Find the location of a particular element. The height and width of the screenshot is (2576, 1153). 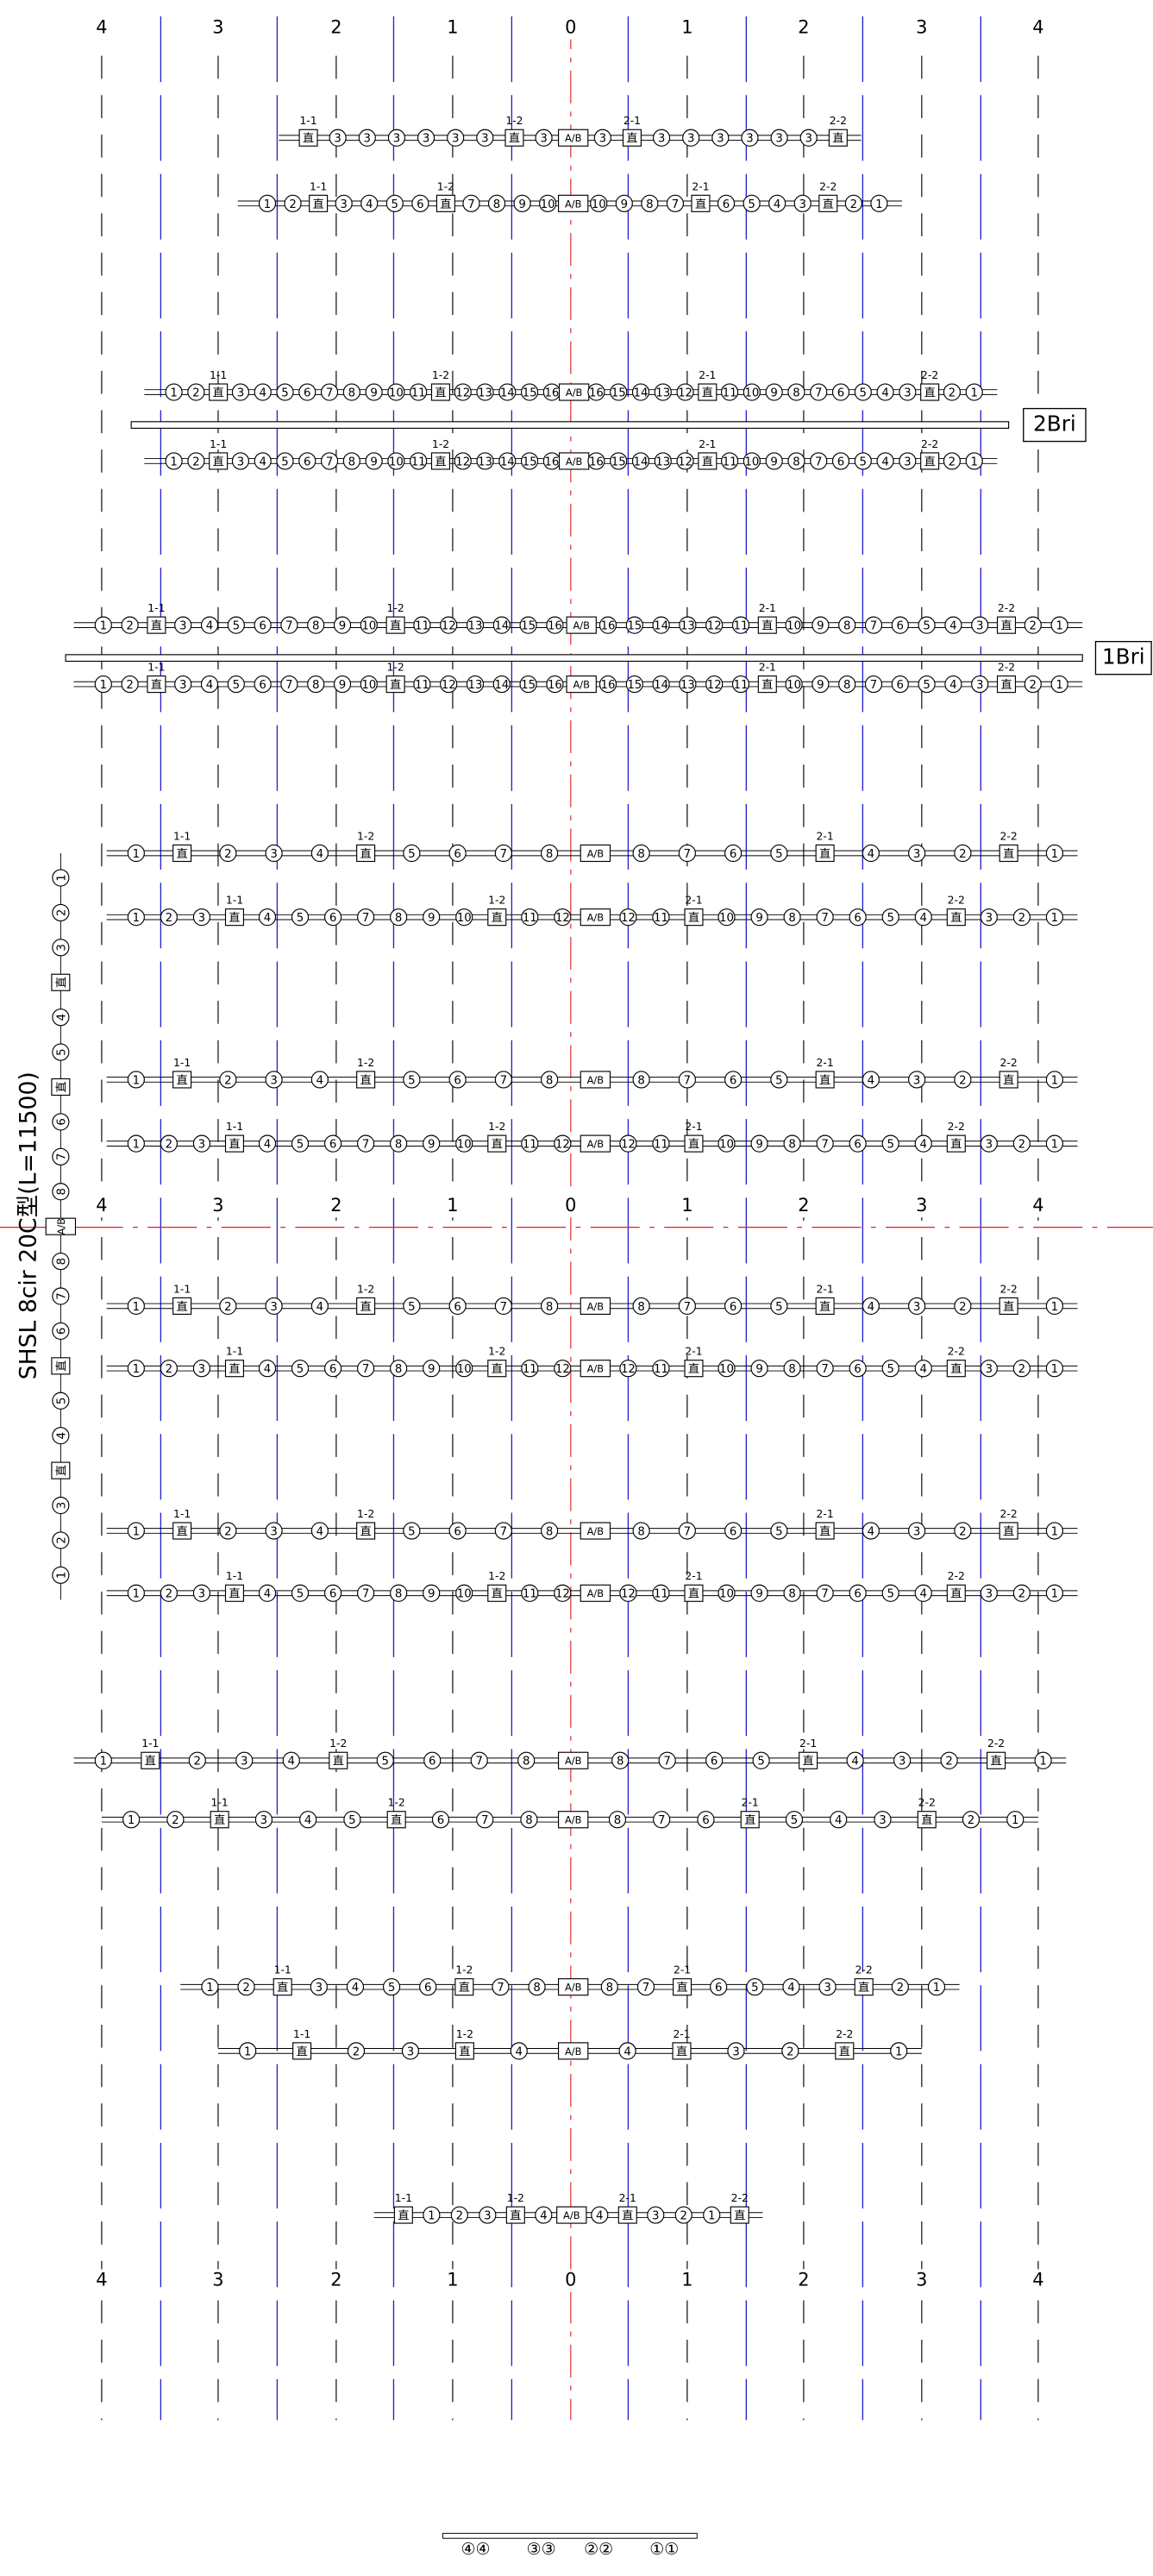

node: 直1-2 is located at coordinates (497, 911).